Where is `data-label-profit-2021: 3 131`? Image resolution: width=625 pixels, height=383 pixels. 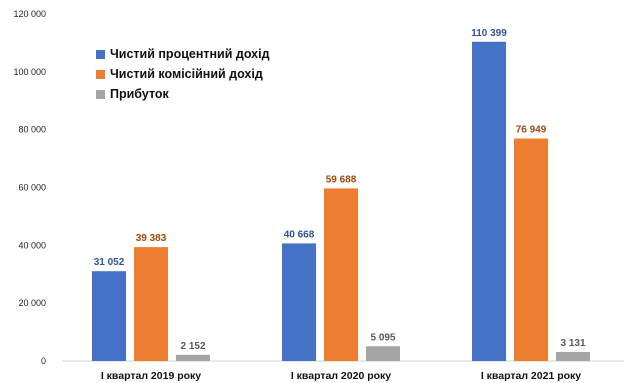 data-label-profit-2021: 3 131 is located at coordinates (572, 343).